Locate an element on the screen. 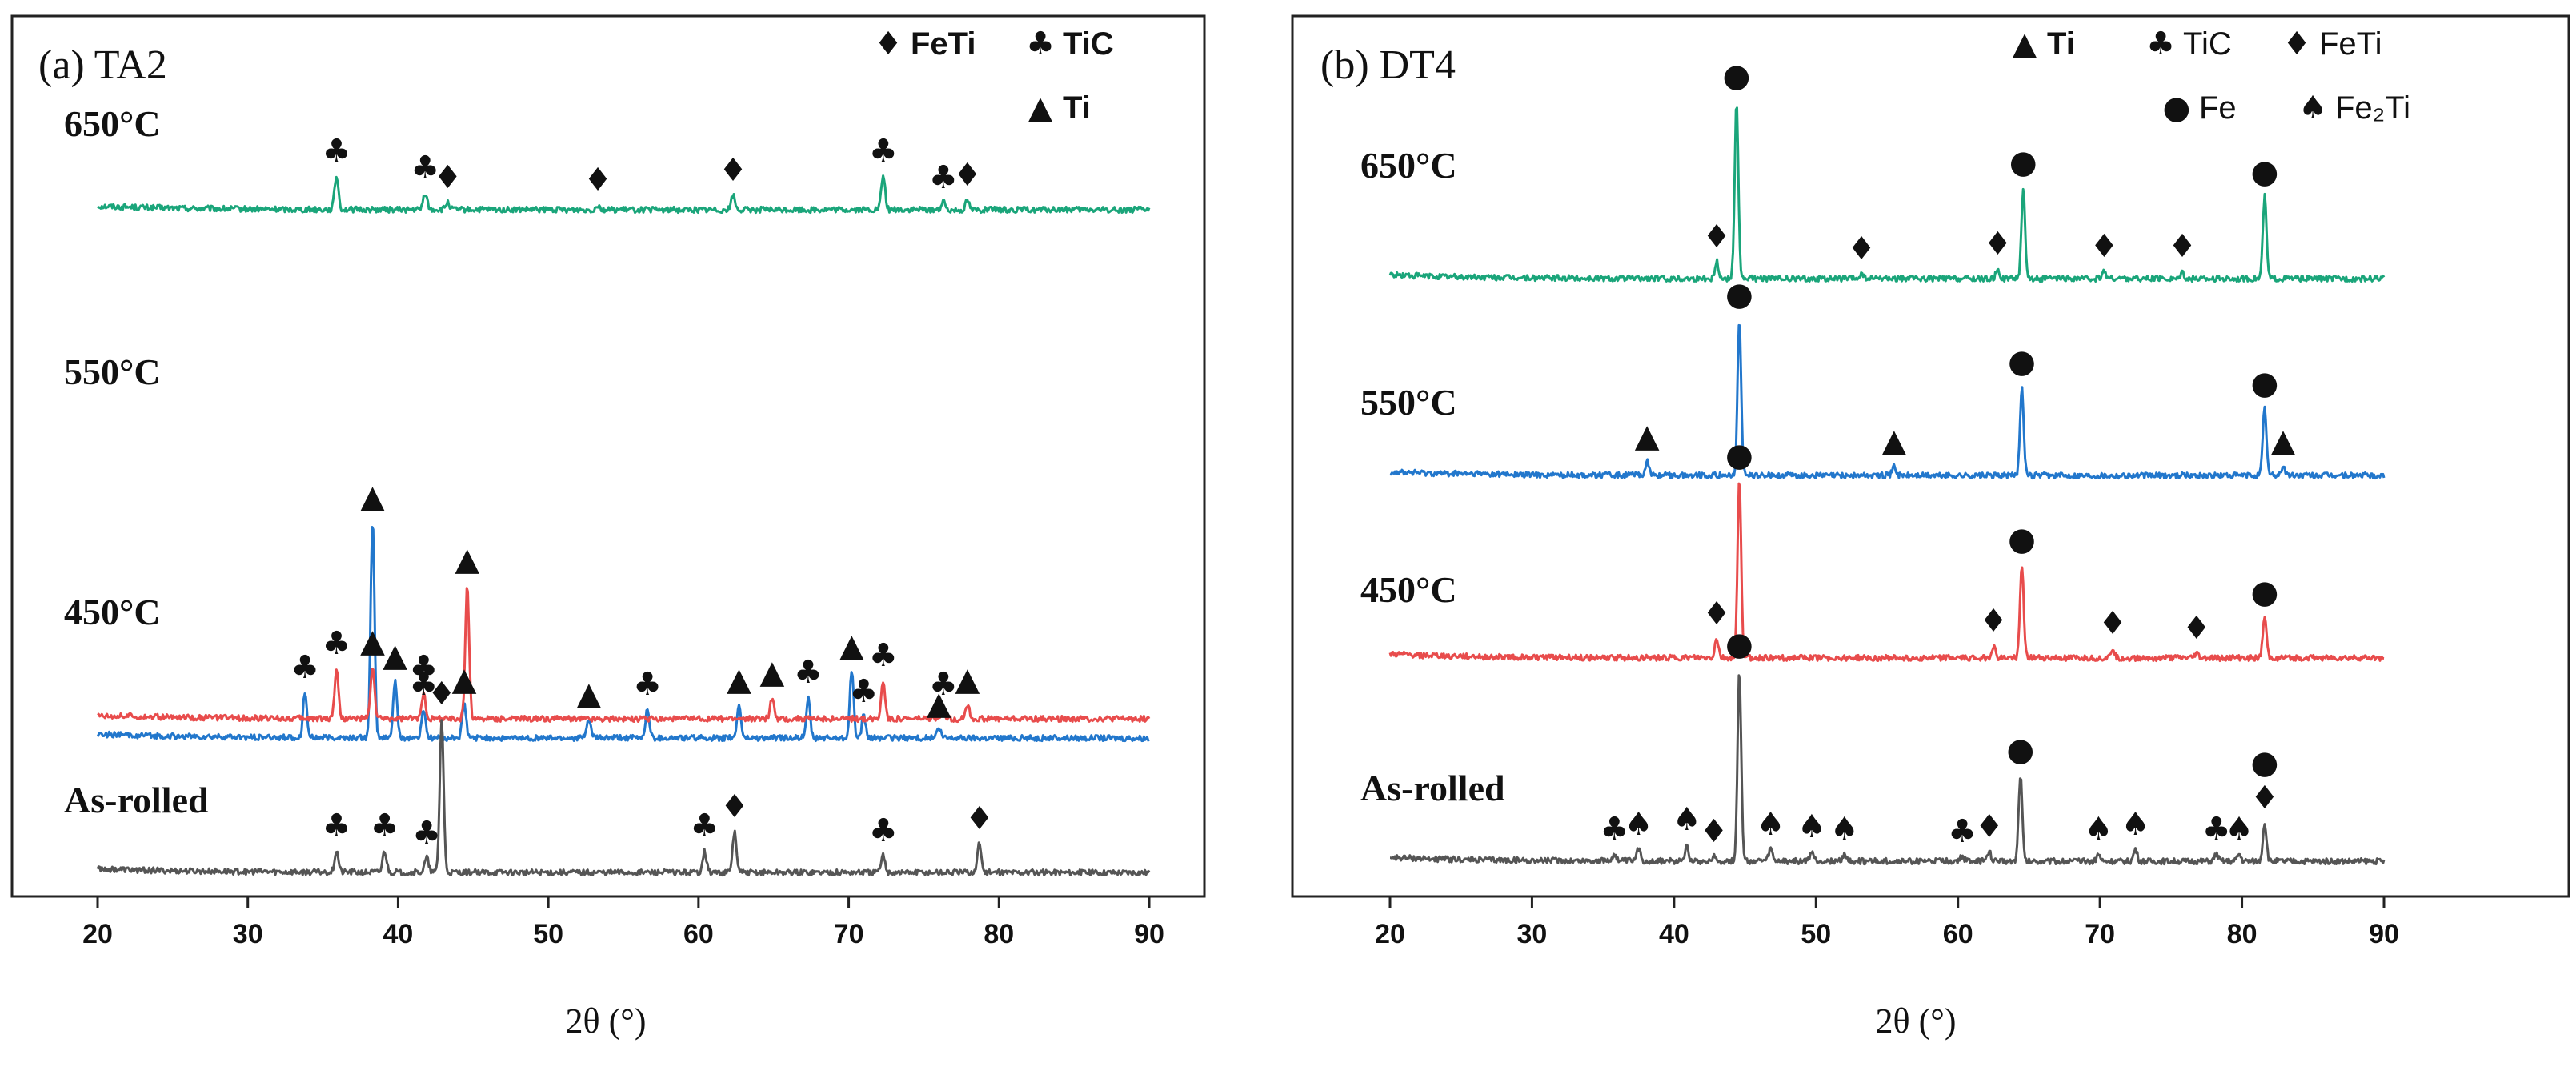 This screenshot has width=2576, height=1083. panel-a-title: (a) TA2 is located at coordinates (102, 65).